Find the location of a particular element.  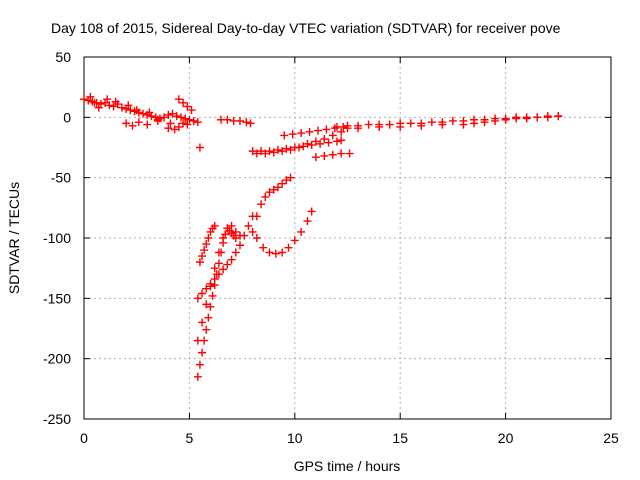

y-tick-label: -250 is located at coordinates (57, 419).